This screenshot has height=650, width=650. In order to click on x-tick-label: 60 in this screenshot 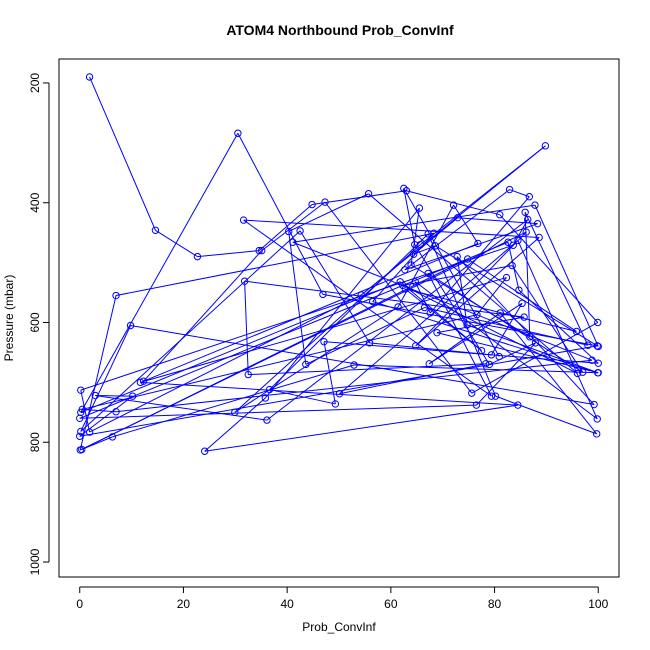, I will do `click(391, 604)`.